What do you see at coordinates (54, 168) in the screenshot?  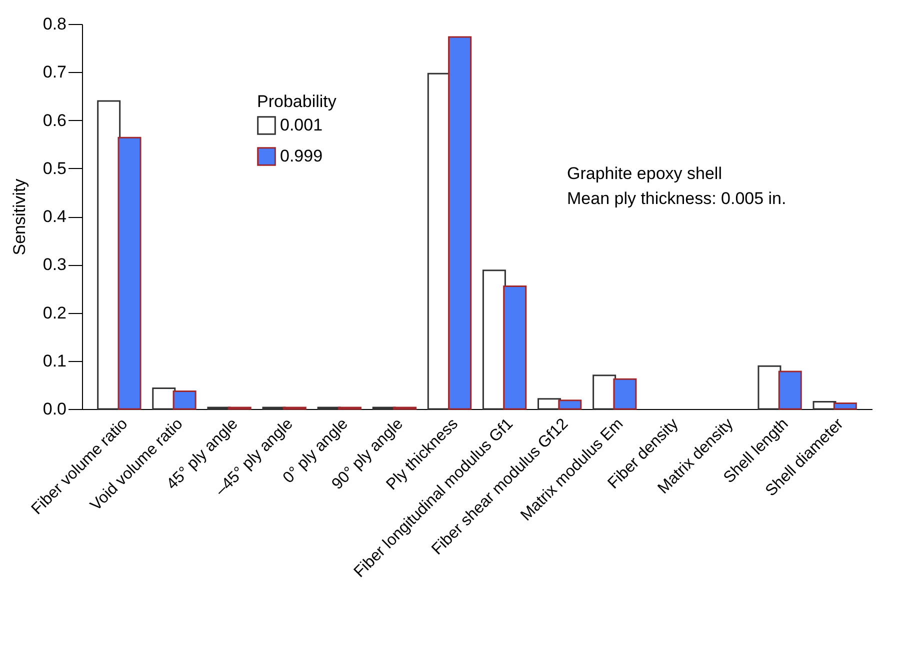 I see `y-tick-label: 0.5` at bounding box center [54, 168].